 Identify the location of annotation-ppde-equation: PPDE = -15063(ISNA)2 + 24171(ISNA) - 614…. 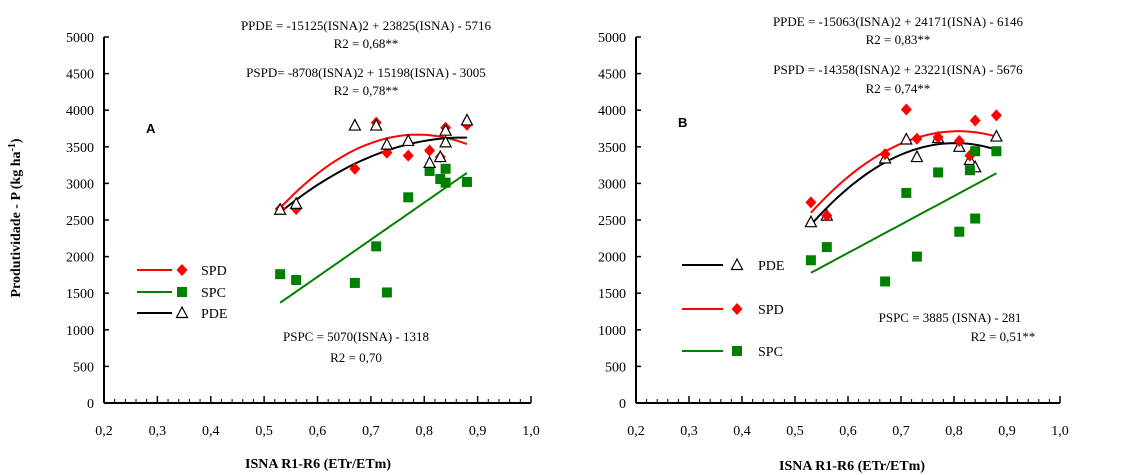
(898, 21).